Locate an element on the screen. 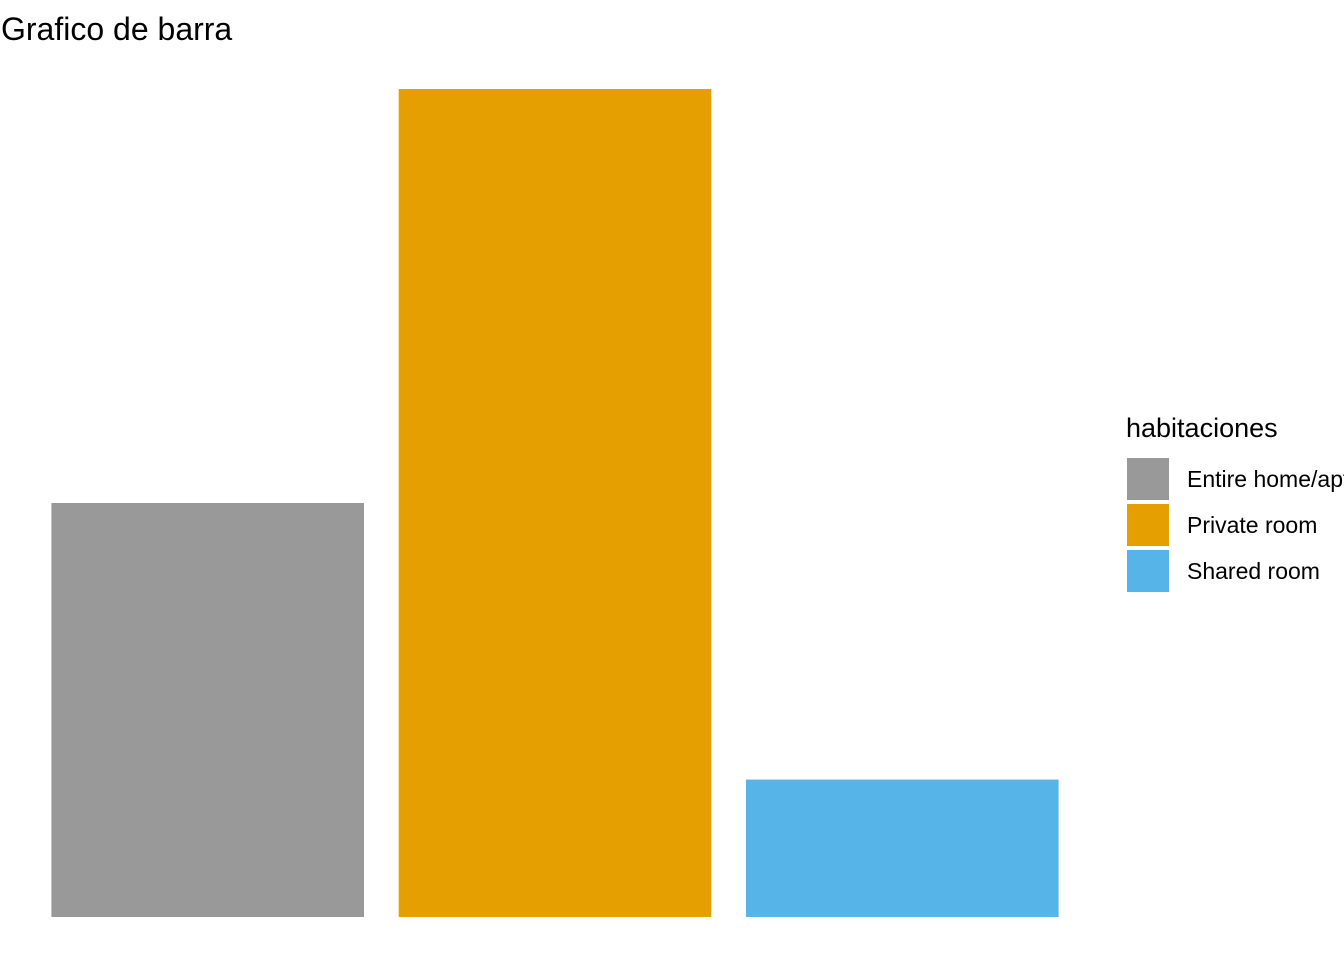  chart-title: Grafico de barra is located at coordinates (117, 29).